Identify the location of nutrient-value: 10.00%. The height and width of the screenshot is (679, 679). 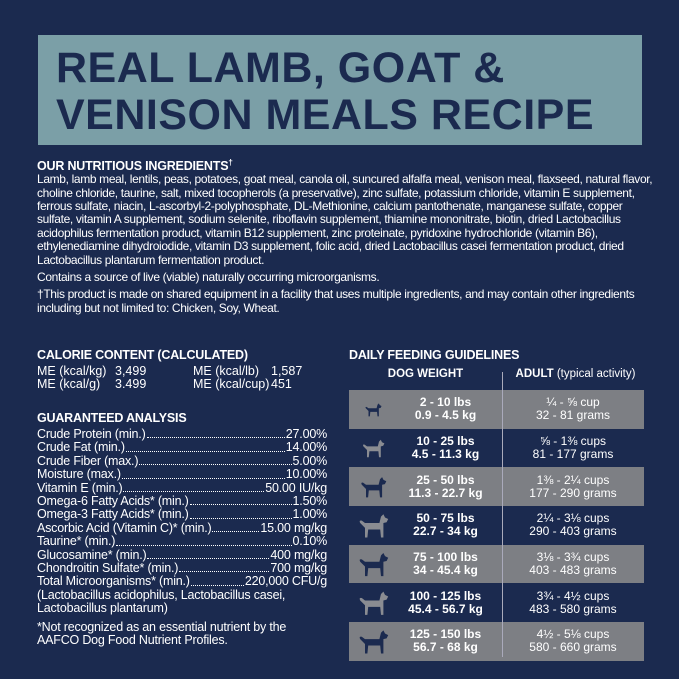
(306, 474).